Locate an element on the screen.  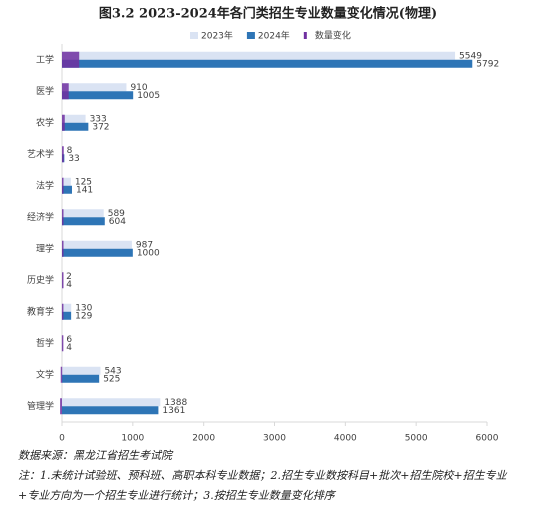
value-label: 129 is located at coordinates (83, 316).